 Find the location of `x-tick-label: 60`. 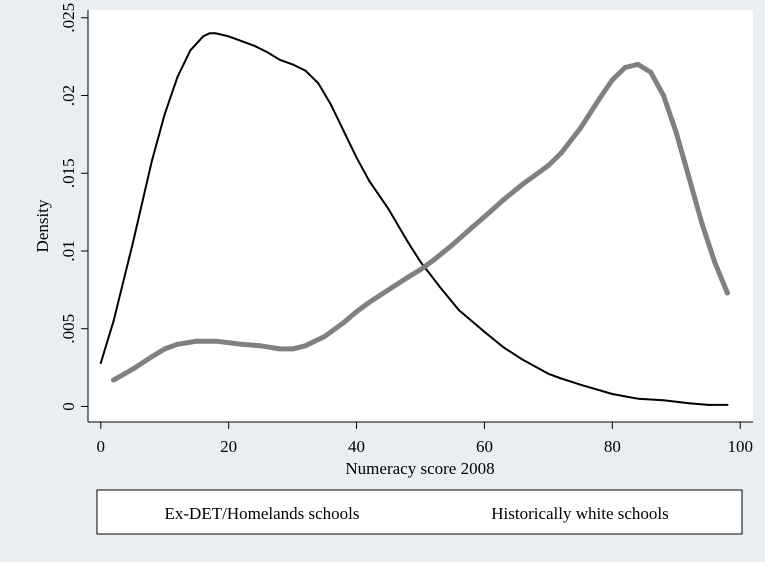

x-tick-label: 60 is located at coordinates (484, 446).